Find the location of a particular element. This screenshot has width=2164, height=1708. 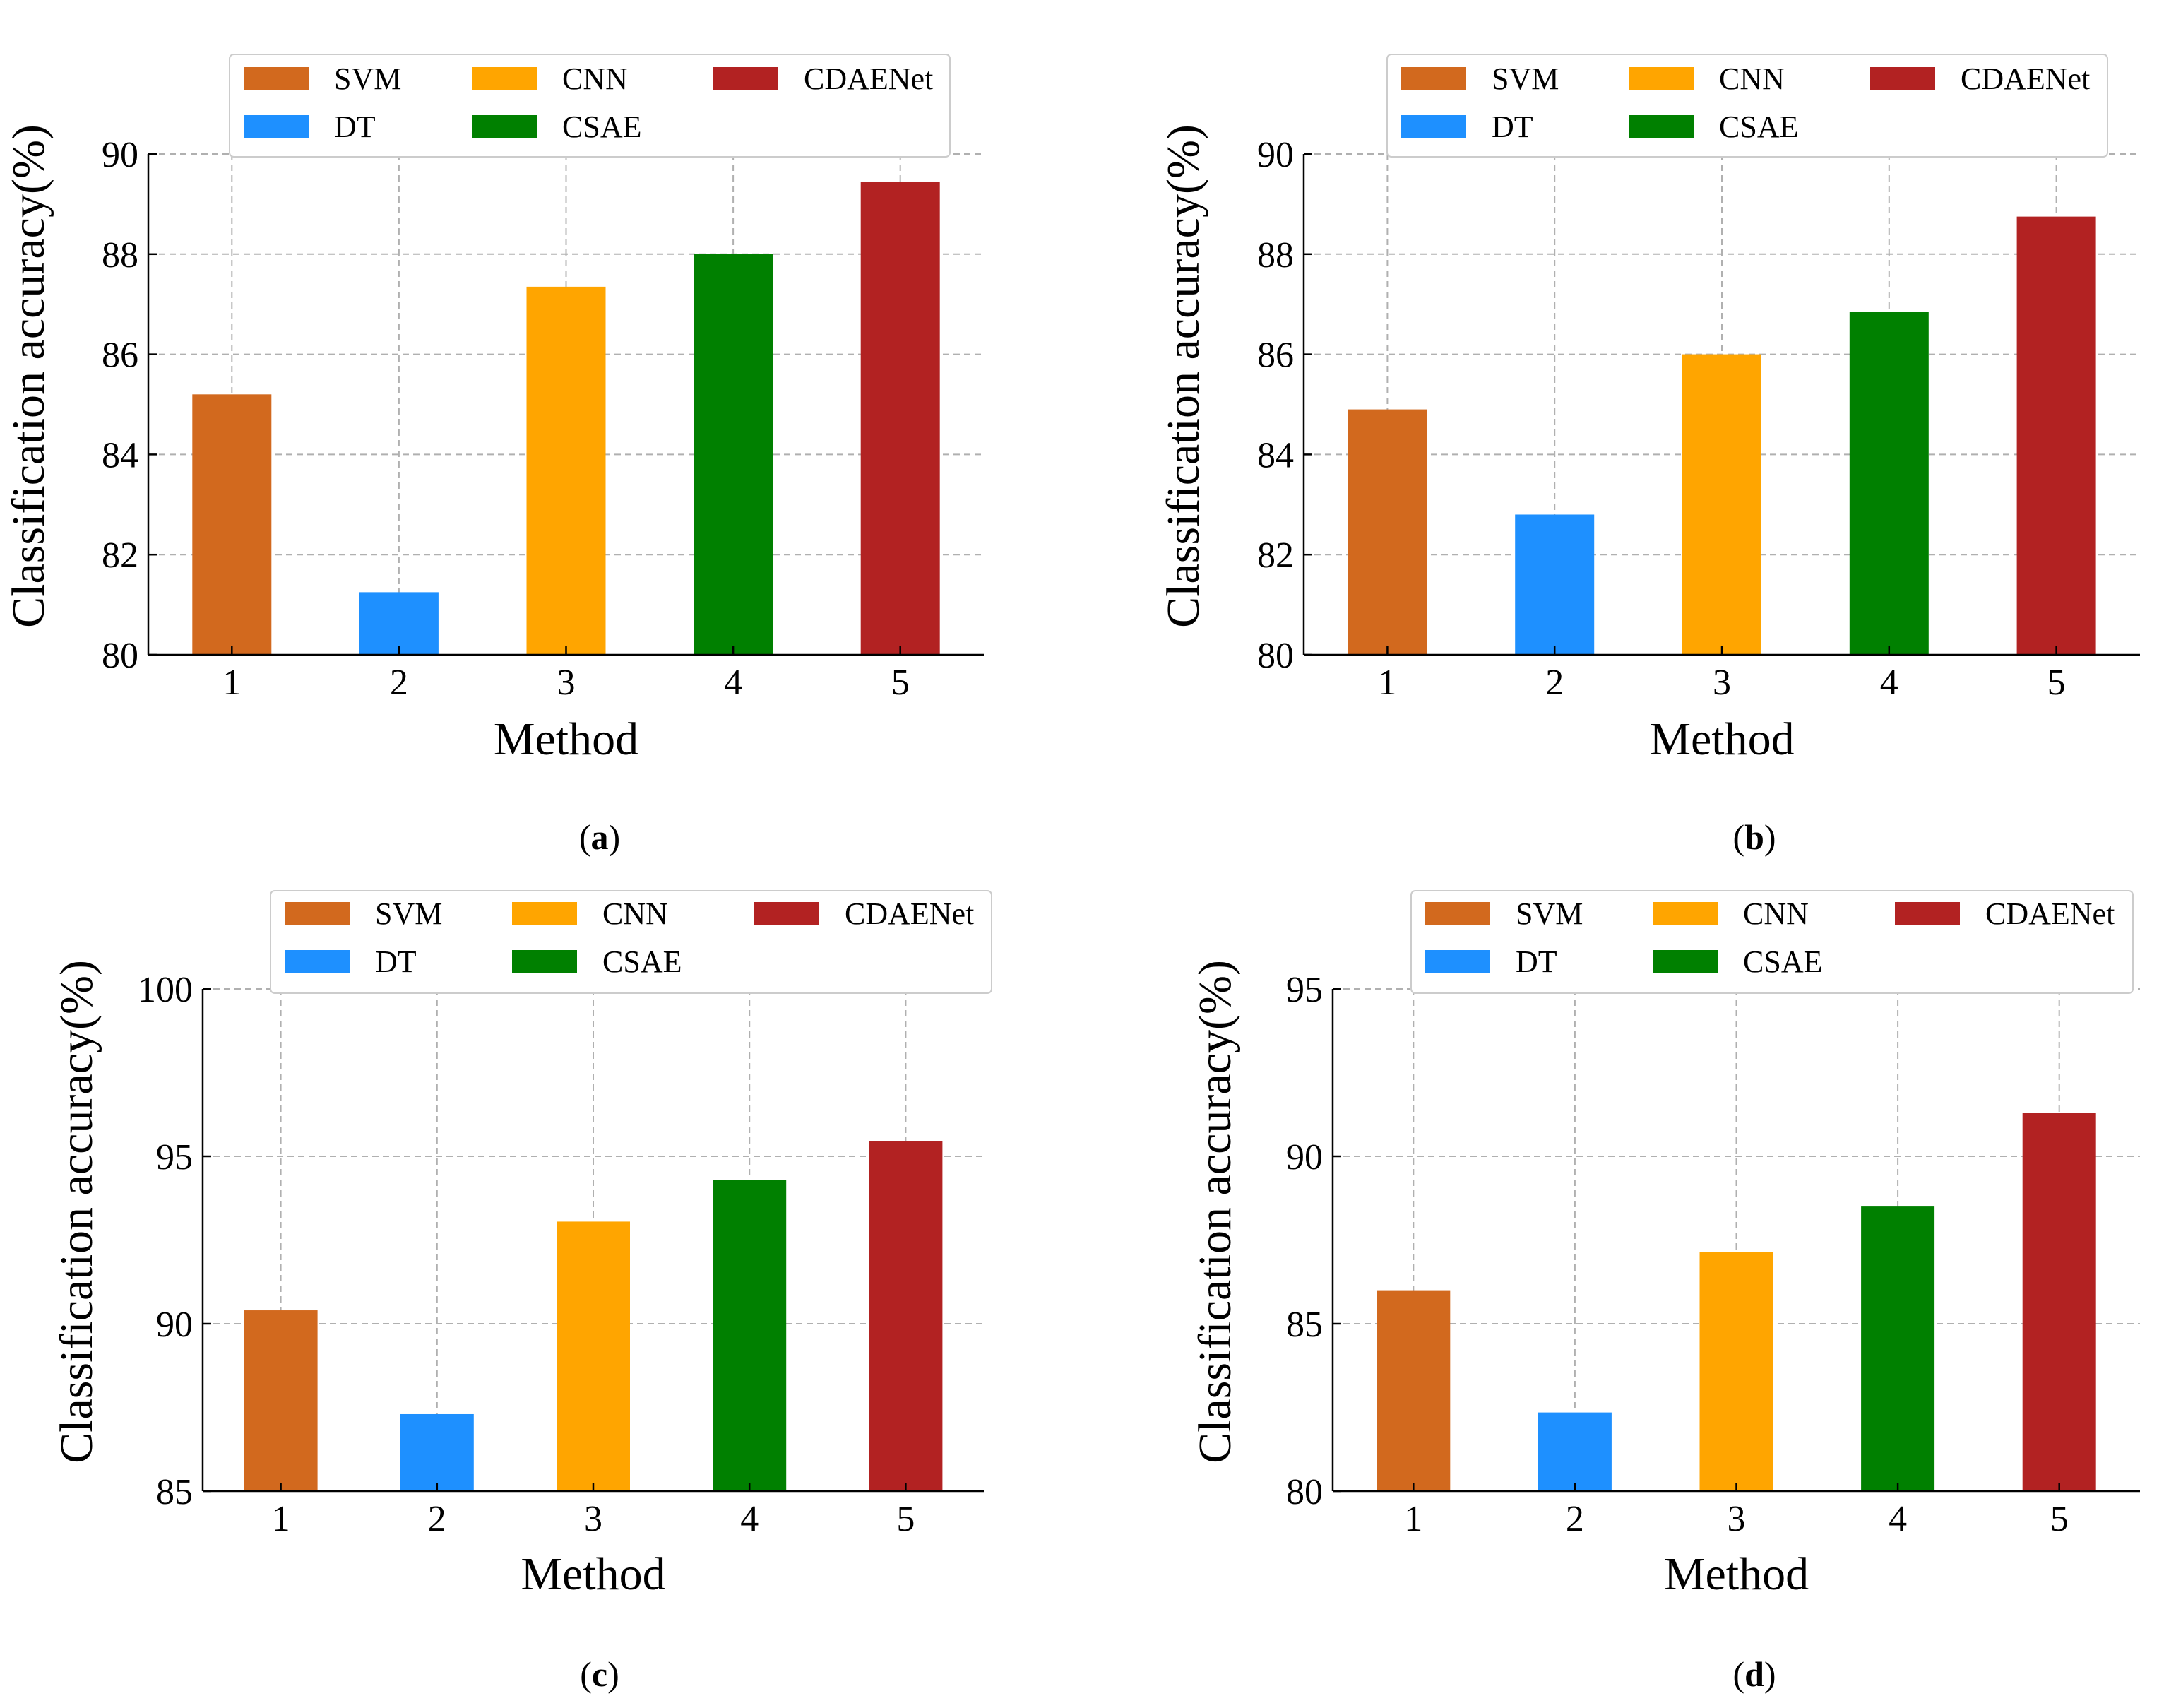

y-tick-label: 95 is located at coordinates (1304, 990).